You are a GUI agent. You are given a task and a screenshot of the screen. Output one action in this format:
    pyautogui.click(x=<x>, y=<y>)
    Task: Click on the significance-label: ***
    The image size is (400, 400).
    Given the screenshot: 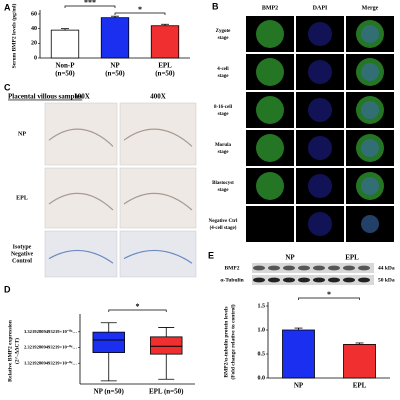 What is the action you would take?
    pyautogui.click(x=90, y=3)
    